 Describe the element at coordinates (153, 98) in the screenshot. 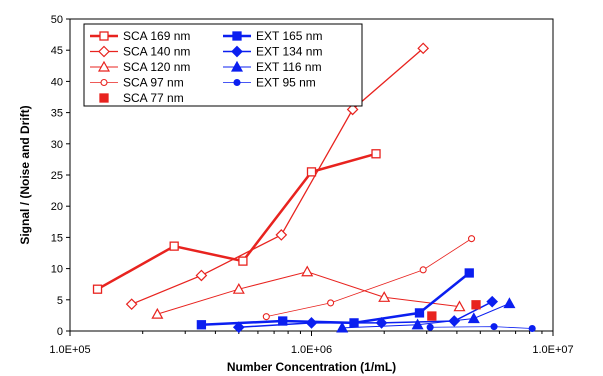

I see `legend-label-sca-77-nm: SCA 77 nm` at that location.